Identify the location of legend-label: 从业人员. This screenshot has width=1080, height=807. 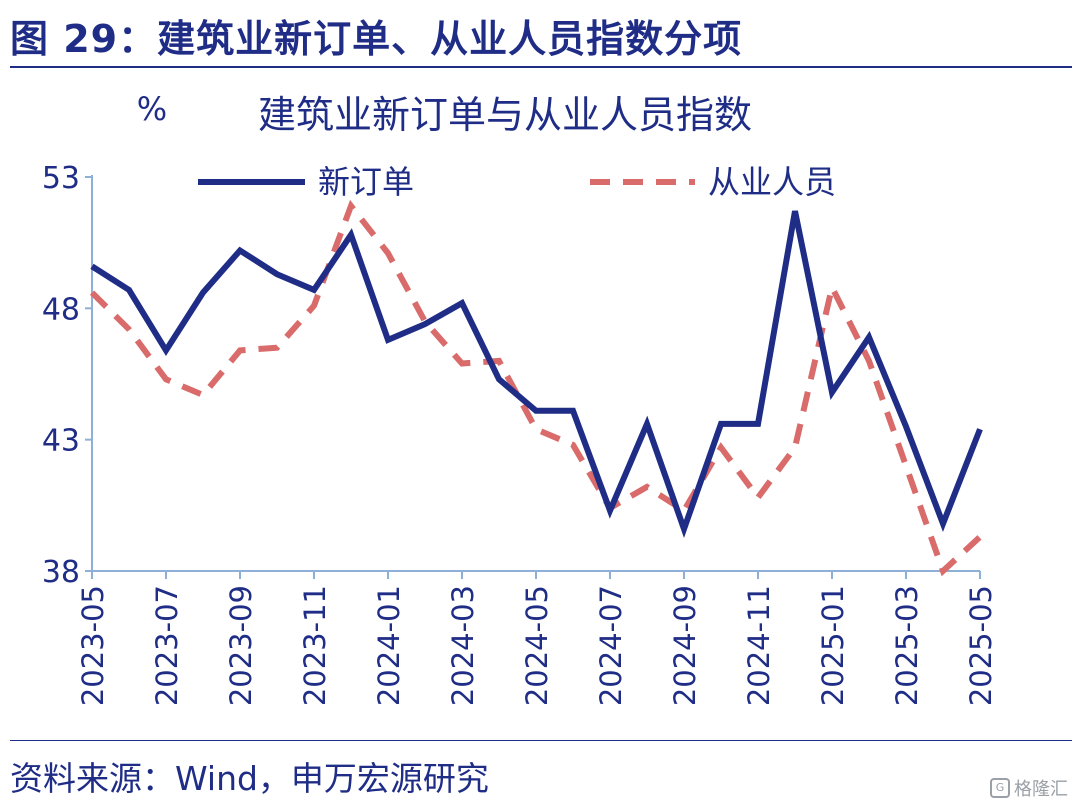
(772, 182).